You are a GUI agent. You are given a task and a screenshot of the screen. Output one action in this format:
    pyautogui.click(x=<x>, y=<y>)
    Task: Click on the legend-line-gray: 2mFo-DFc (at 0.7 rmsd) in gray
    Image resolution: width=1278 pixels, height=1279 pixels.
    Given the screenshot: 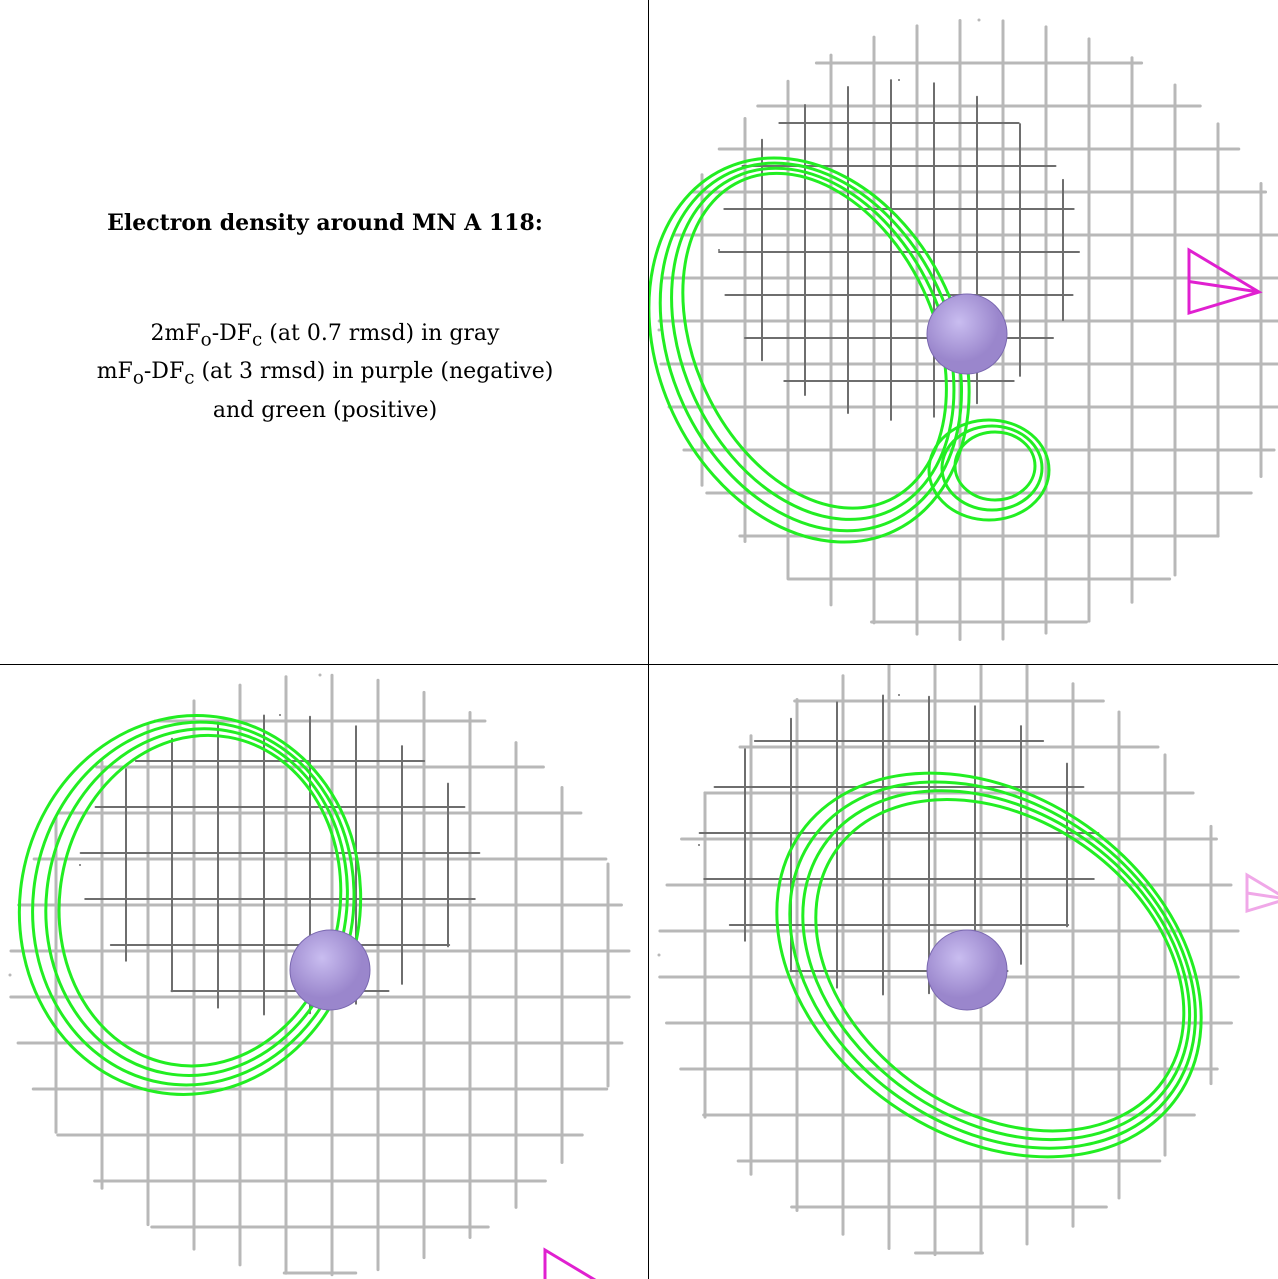 What is the action you would take?
    pyautogui.click(x=325, y=336)
    